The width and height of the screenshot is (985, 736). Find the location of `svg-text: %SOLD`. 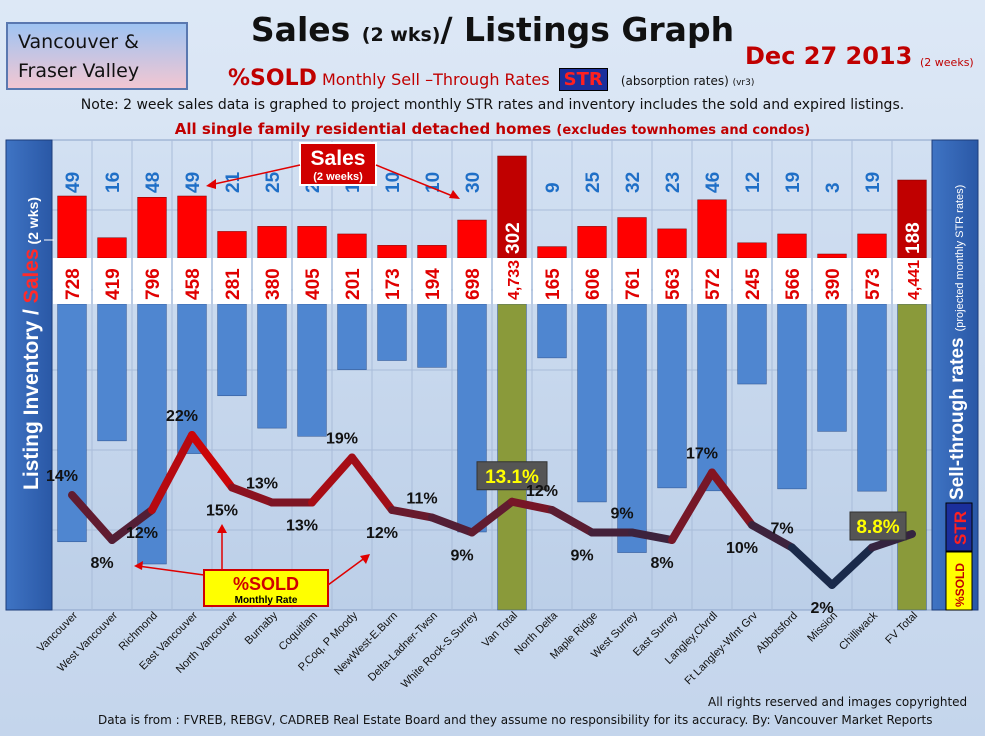

svg-text: %SOLD is located at coordinates (266, 584).